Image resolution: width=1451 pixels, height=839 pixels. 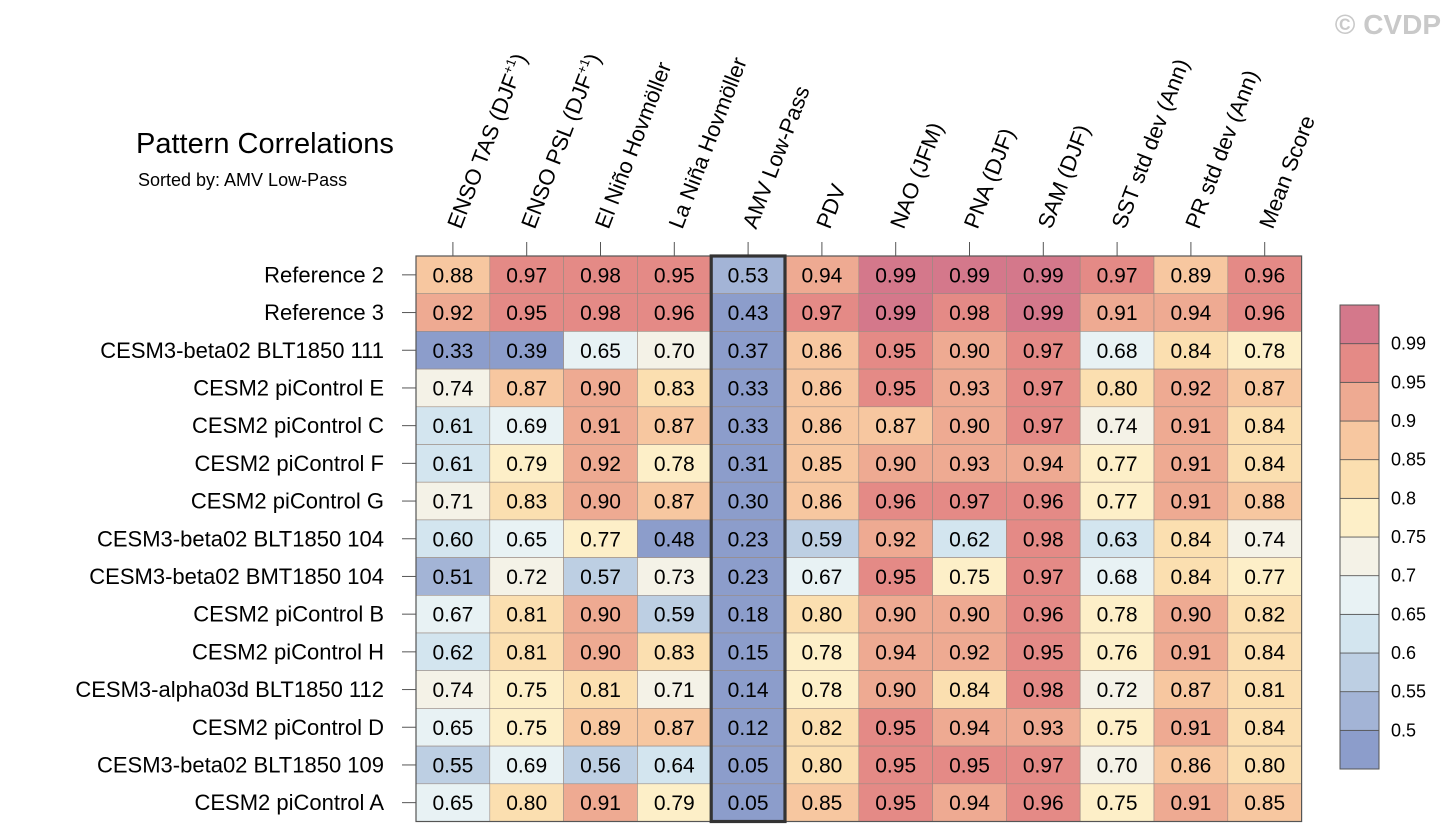 What do you see at coordinates (748, 502) in the screenshot?
I see `cell-value: 0.30` at bounding box center [748, 502].